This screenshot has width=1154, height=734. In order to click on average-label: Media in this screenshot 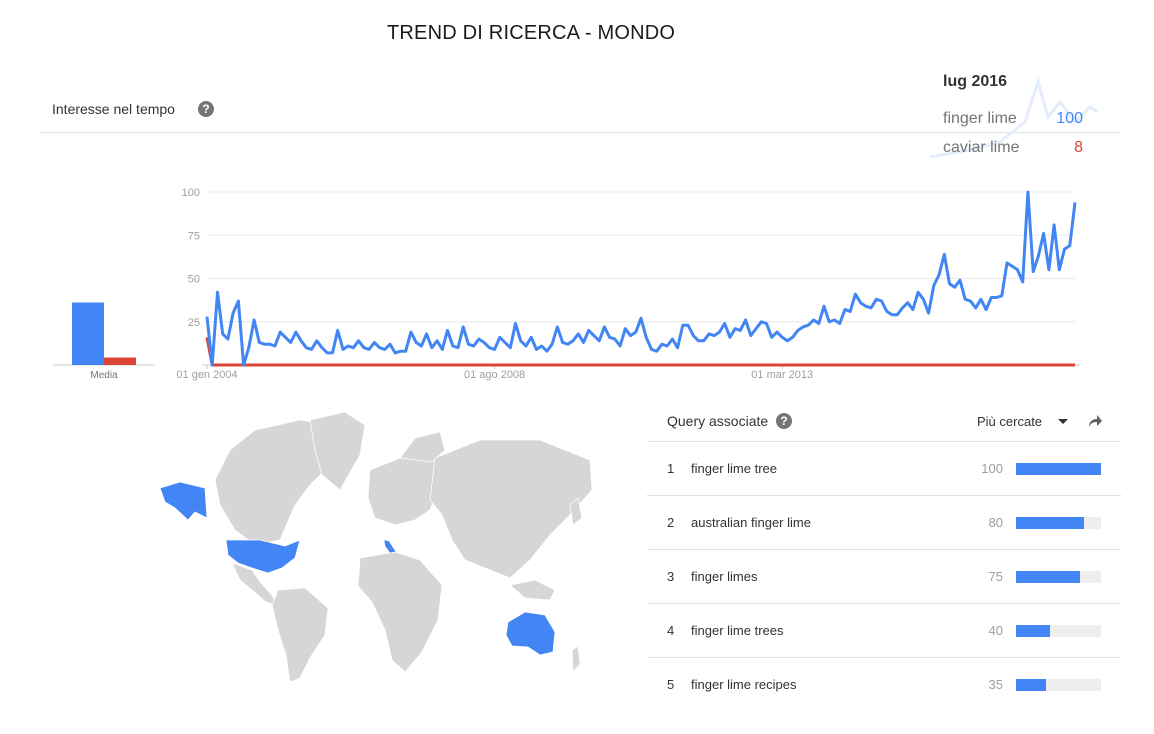, I will do `click(104, 375)`.